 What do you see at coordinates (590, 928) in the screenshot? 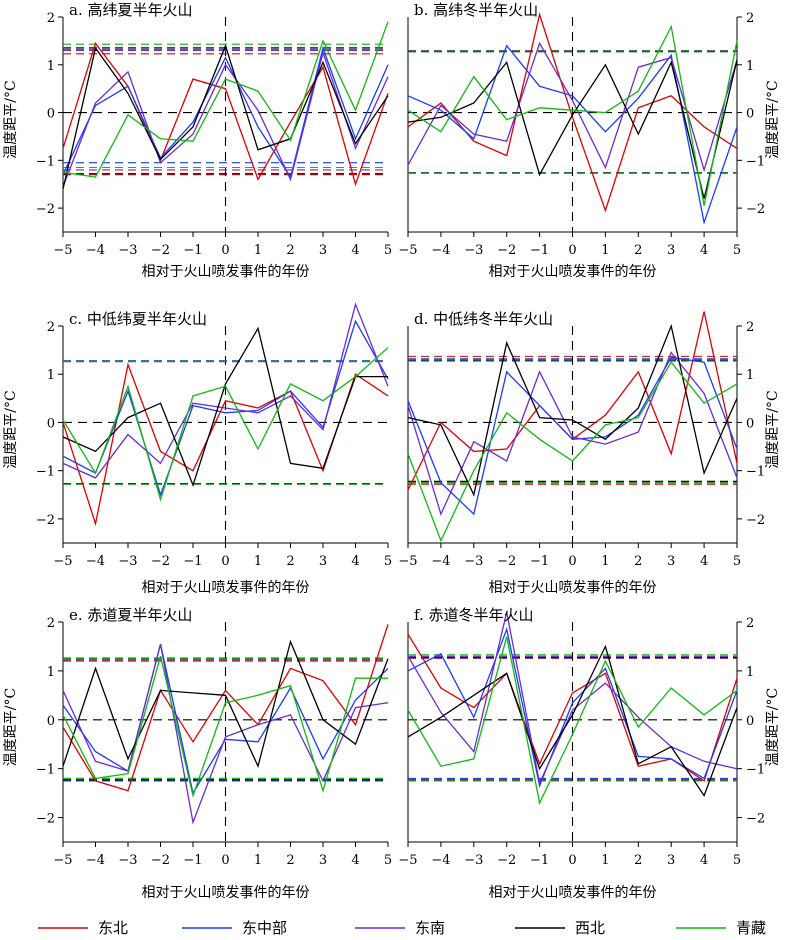
I see `legend-label: 西北` at bounding box center [590, 928].